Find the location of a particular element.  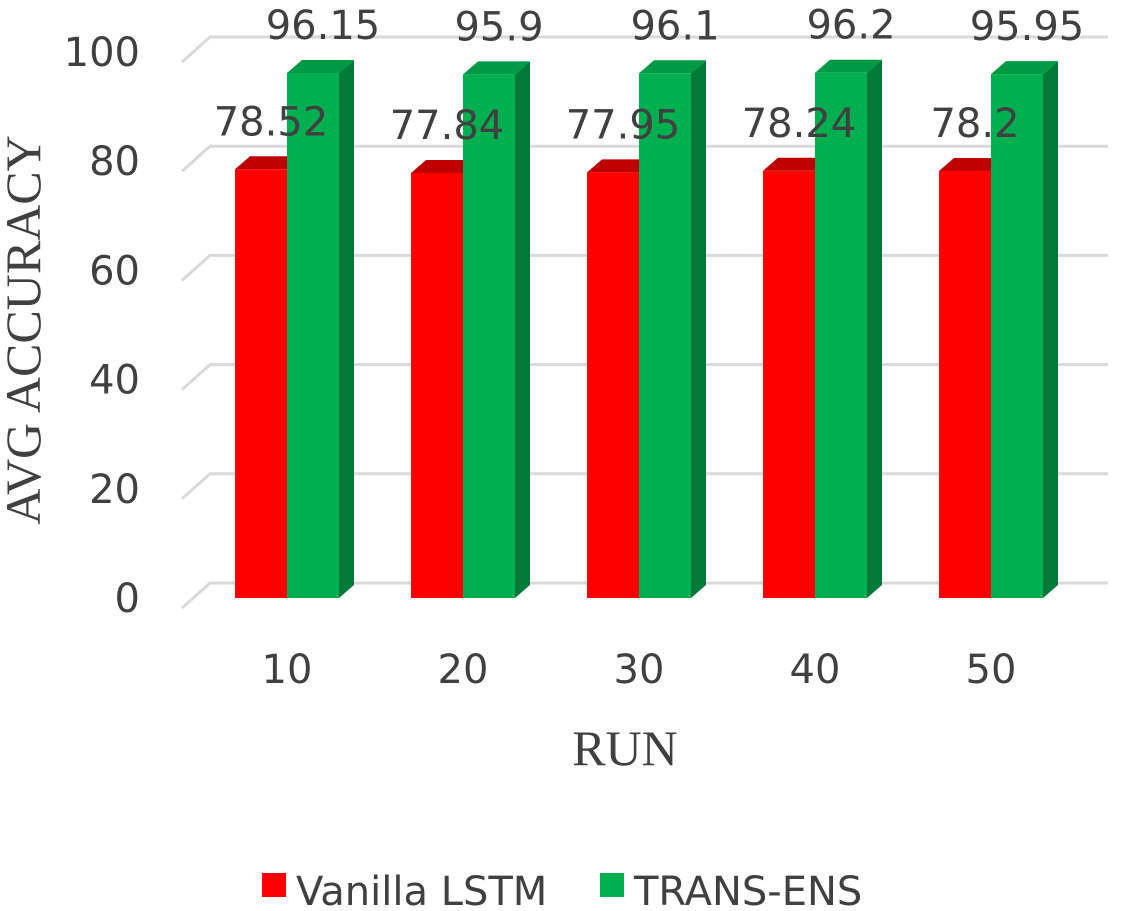

y-tick-label: 60 is located at coordinates (114, 271).